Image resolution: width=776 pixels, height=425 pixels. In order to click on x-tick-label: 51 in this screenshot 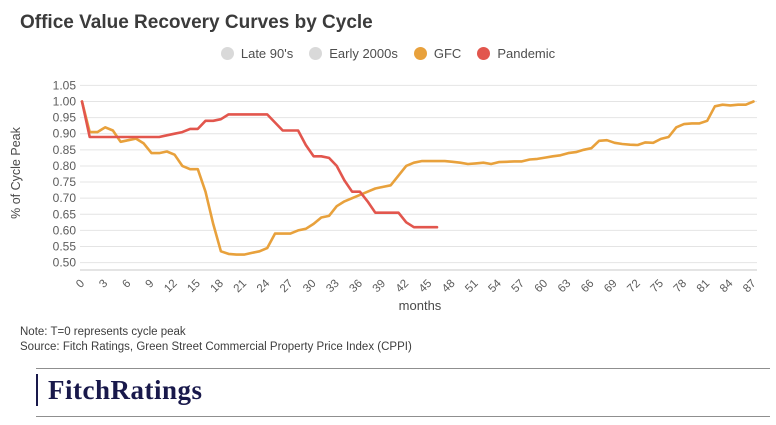, I will do `click(472, 287)`.